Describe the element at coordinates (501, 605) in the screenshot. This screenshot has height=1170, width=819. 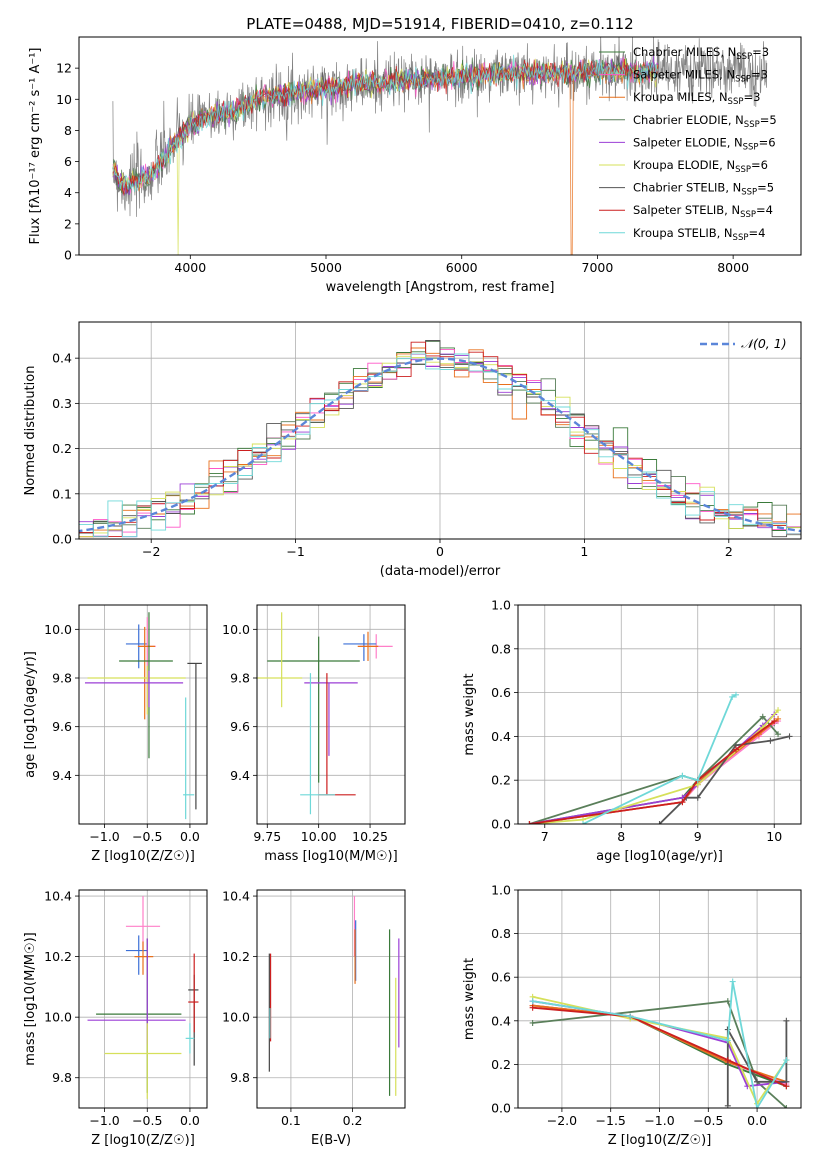
I see `y-tick-label: 1.0` at that location.